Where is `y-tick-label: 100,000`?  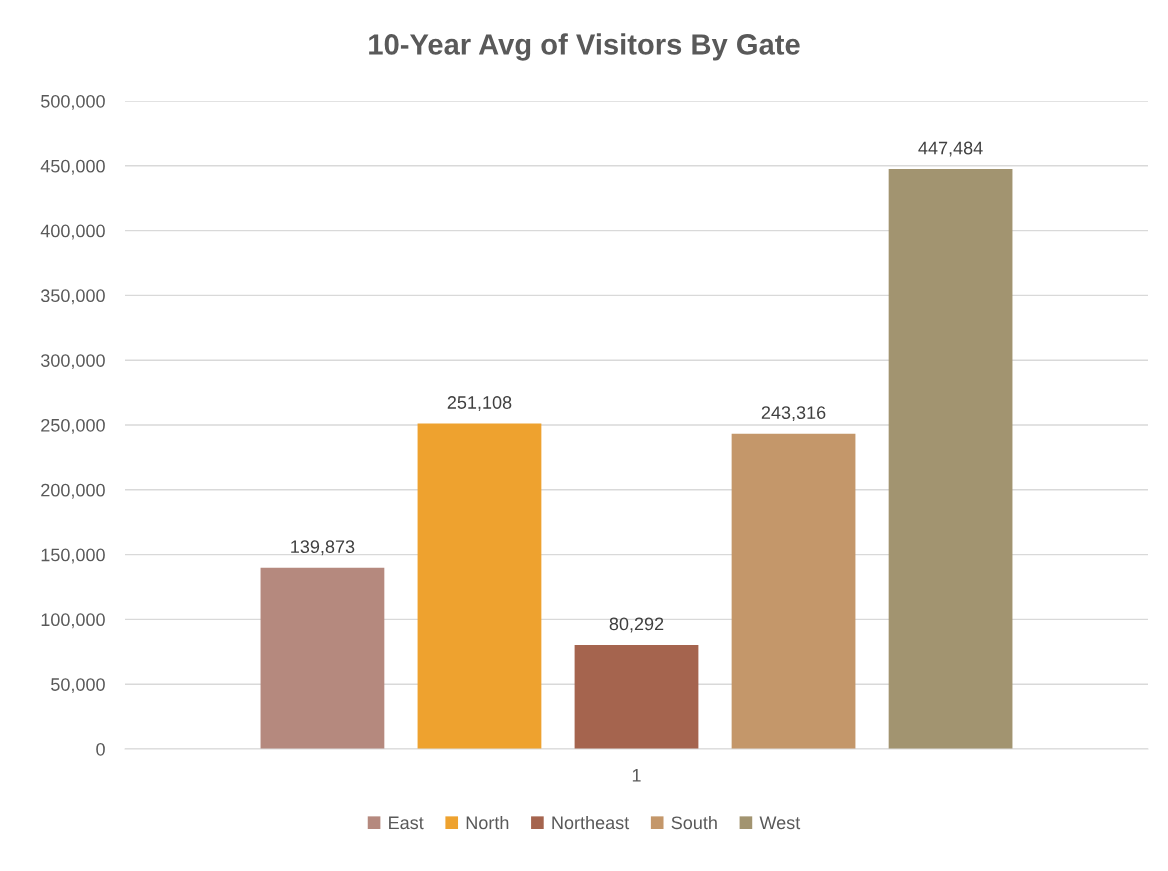
y-tick-label: 100,000 is located at coordinates (73, 621).